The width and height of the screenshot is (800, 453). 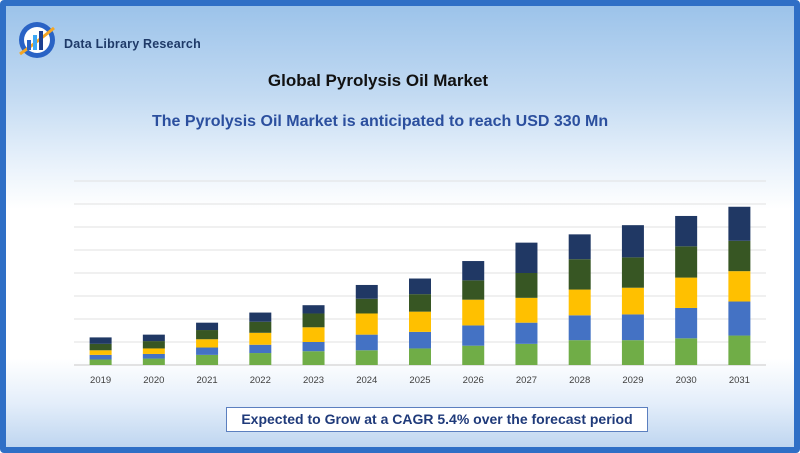 I want to click on x-tick-label: 2027, so click(x=526, y=380).